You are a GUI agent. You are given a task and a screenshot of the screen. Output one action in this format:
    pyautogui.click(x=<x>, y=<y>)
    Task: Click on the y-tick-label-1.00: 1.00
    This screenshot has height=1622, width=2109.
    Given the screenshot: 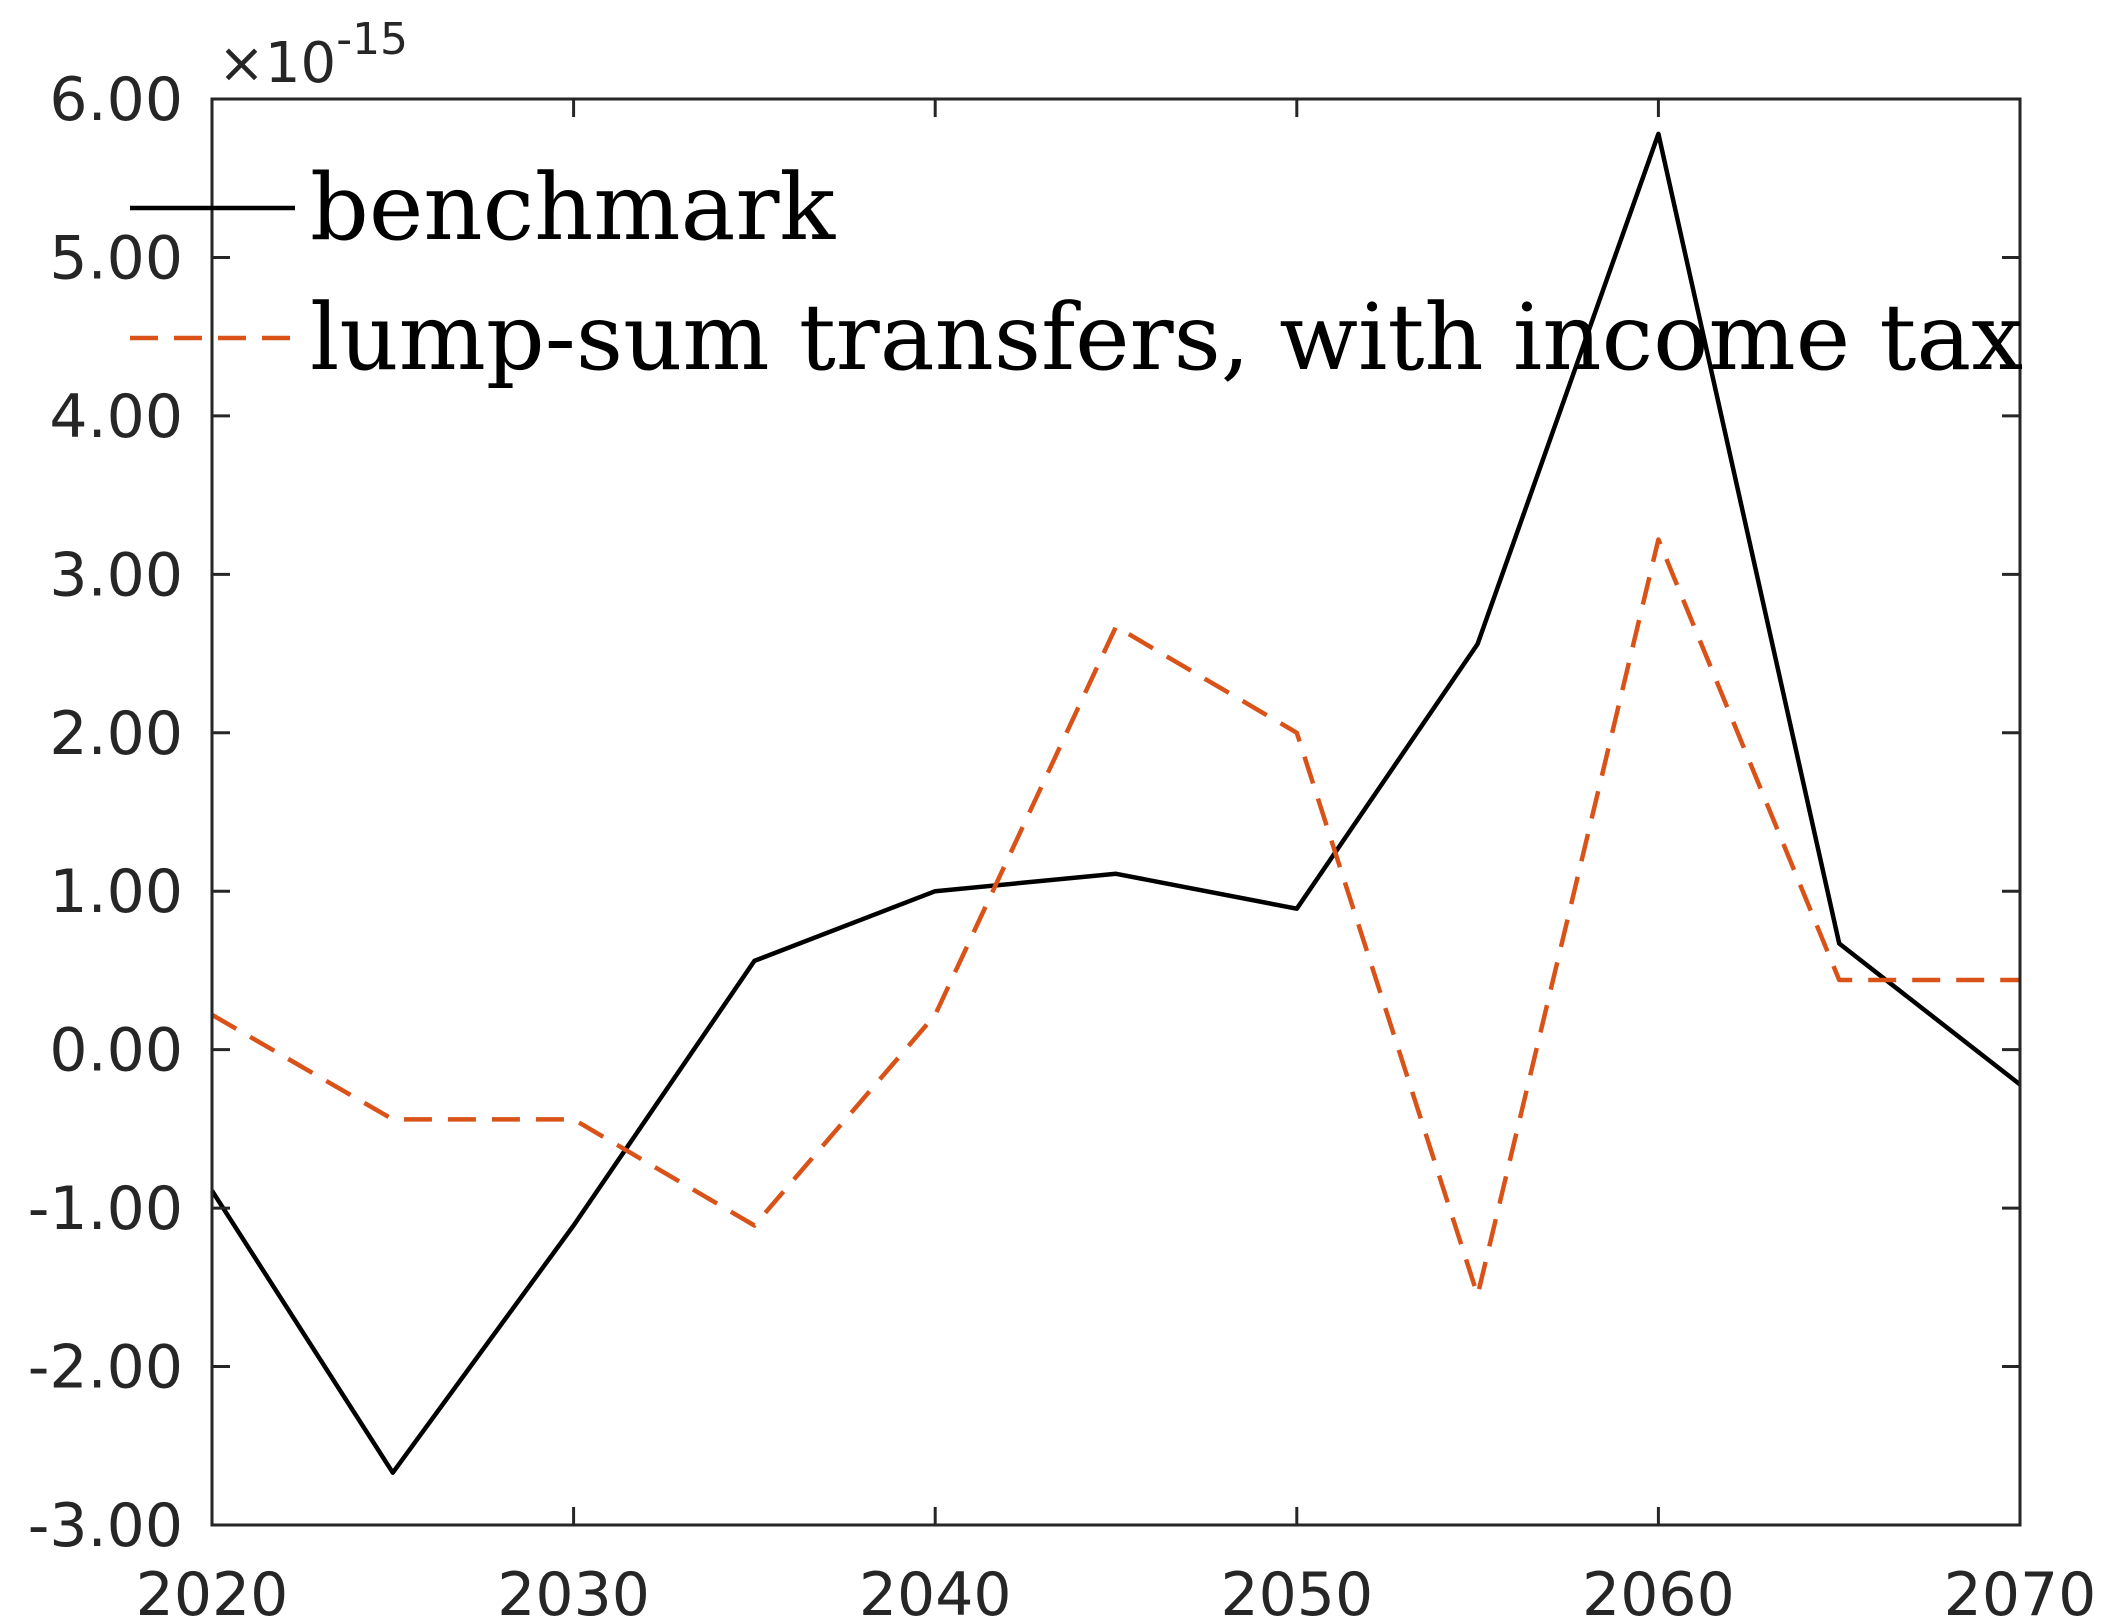 What is the action you would take?
    pyautogui.click(x=116, y=892)
    